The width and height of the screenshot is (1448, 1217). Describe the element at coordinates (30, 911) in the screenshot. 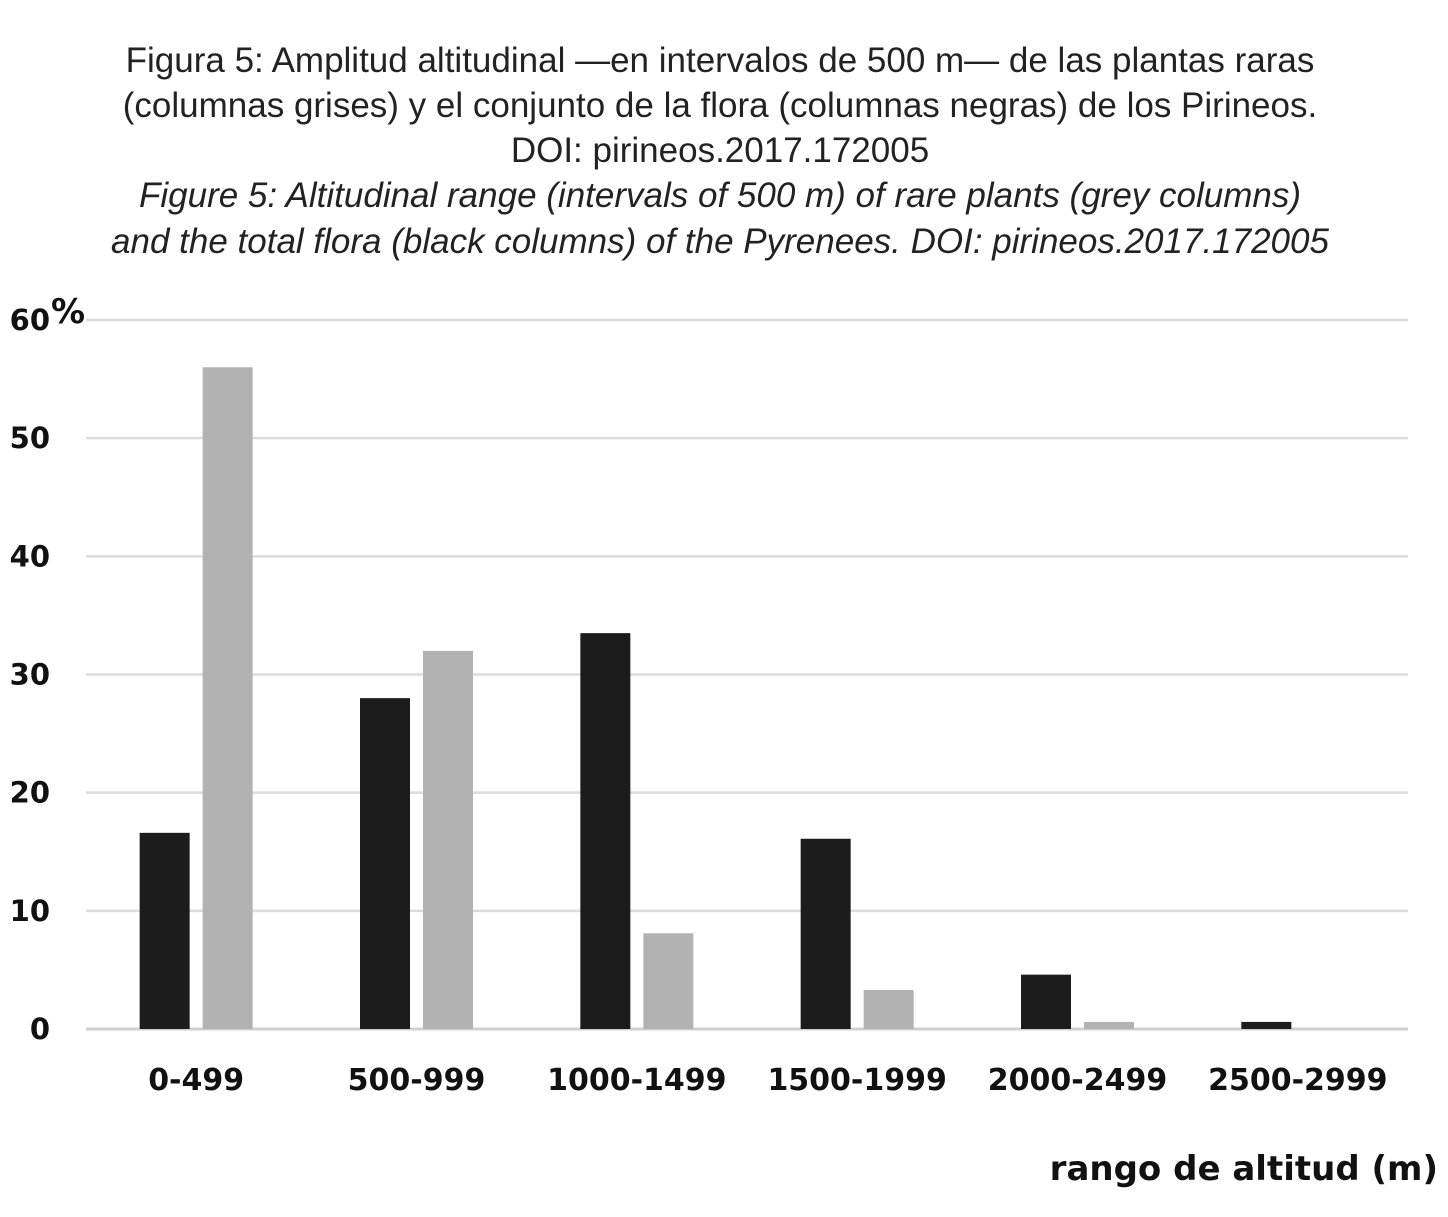

I see `y-tick-label: 10` at that location.